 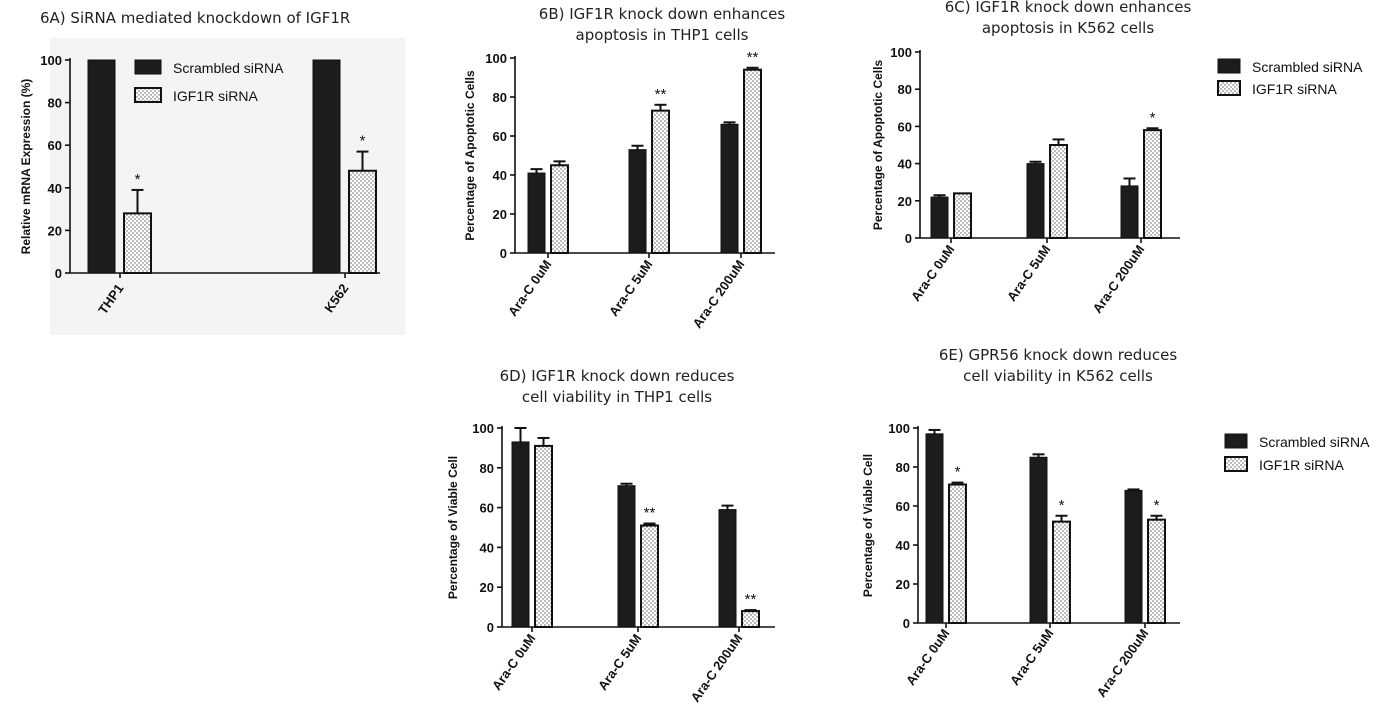 I want to click on chart-title: apoptosis in K562 cells, so click(x=1068, y=28).